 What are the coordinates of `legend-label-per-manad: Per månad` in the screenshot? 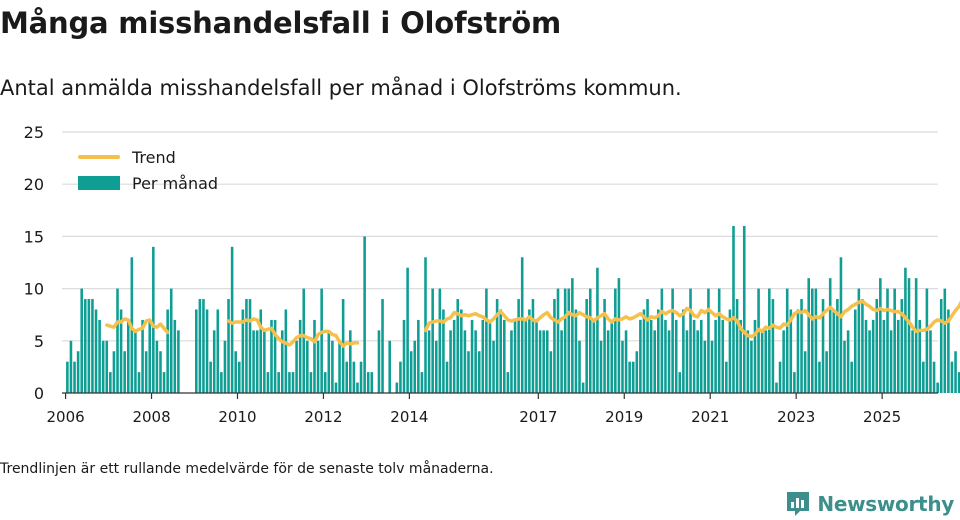 It's located at (175, 183).